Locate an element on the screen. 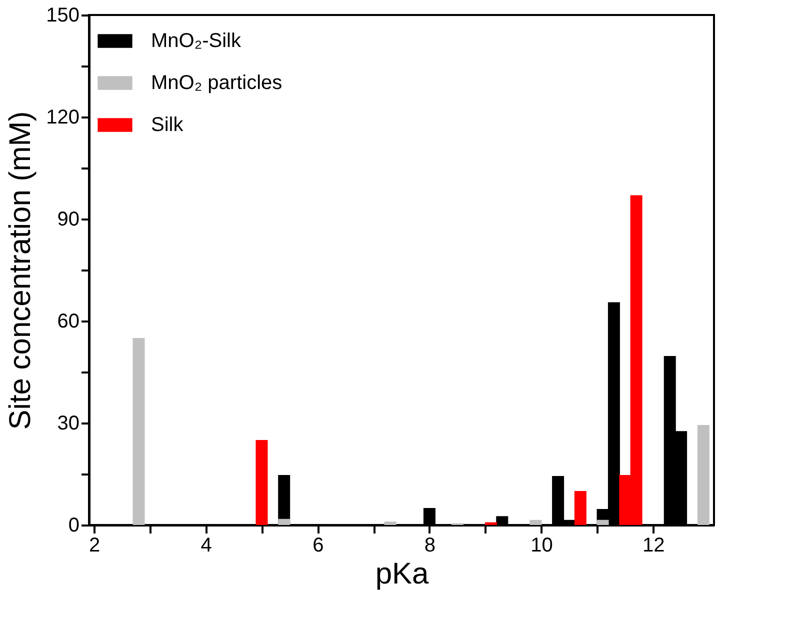 The width and height of the screenshot is (786, 639). x-tick-label: 10 is located at coordinates (541, 545).